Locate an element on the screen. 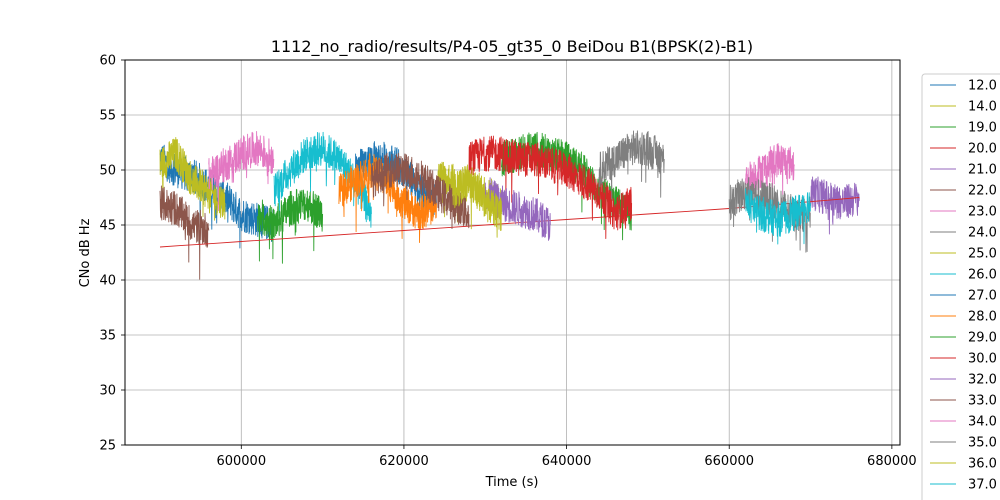 This screenshot has height=500, width=1000. x-tick-label: 600000 is located at coordinates (241, 461).